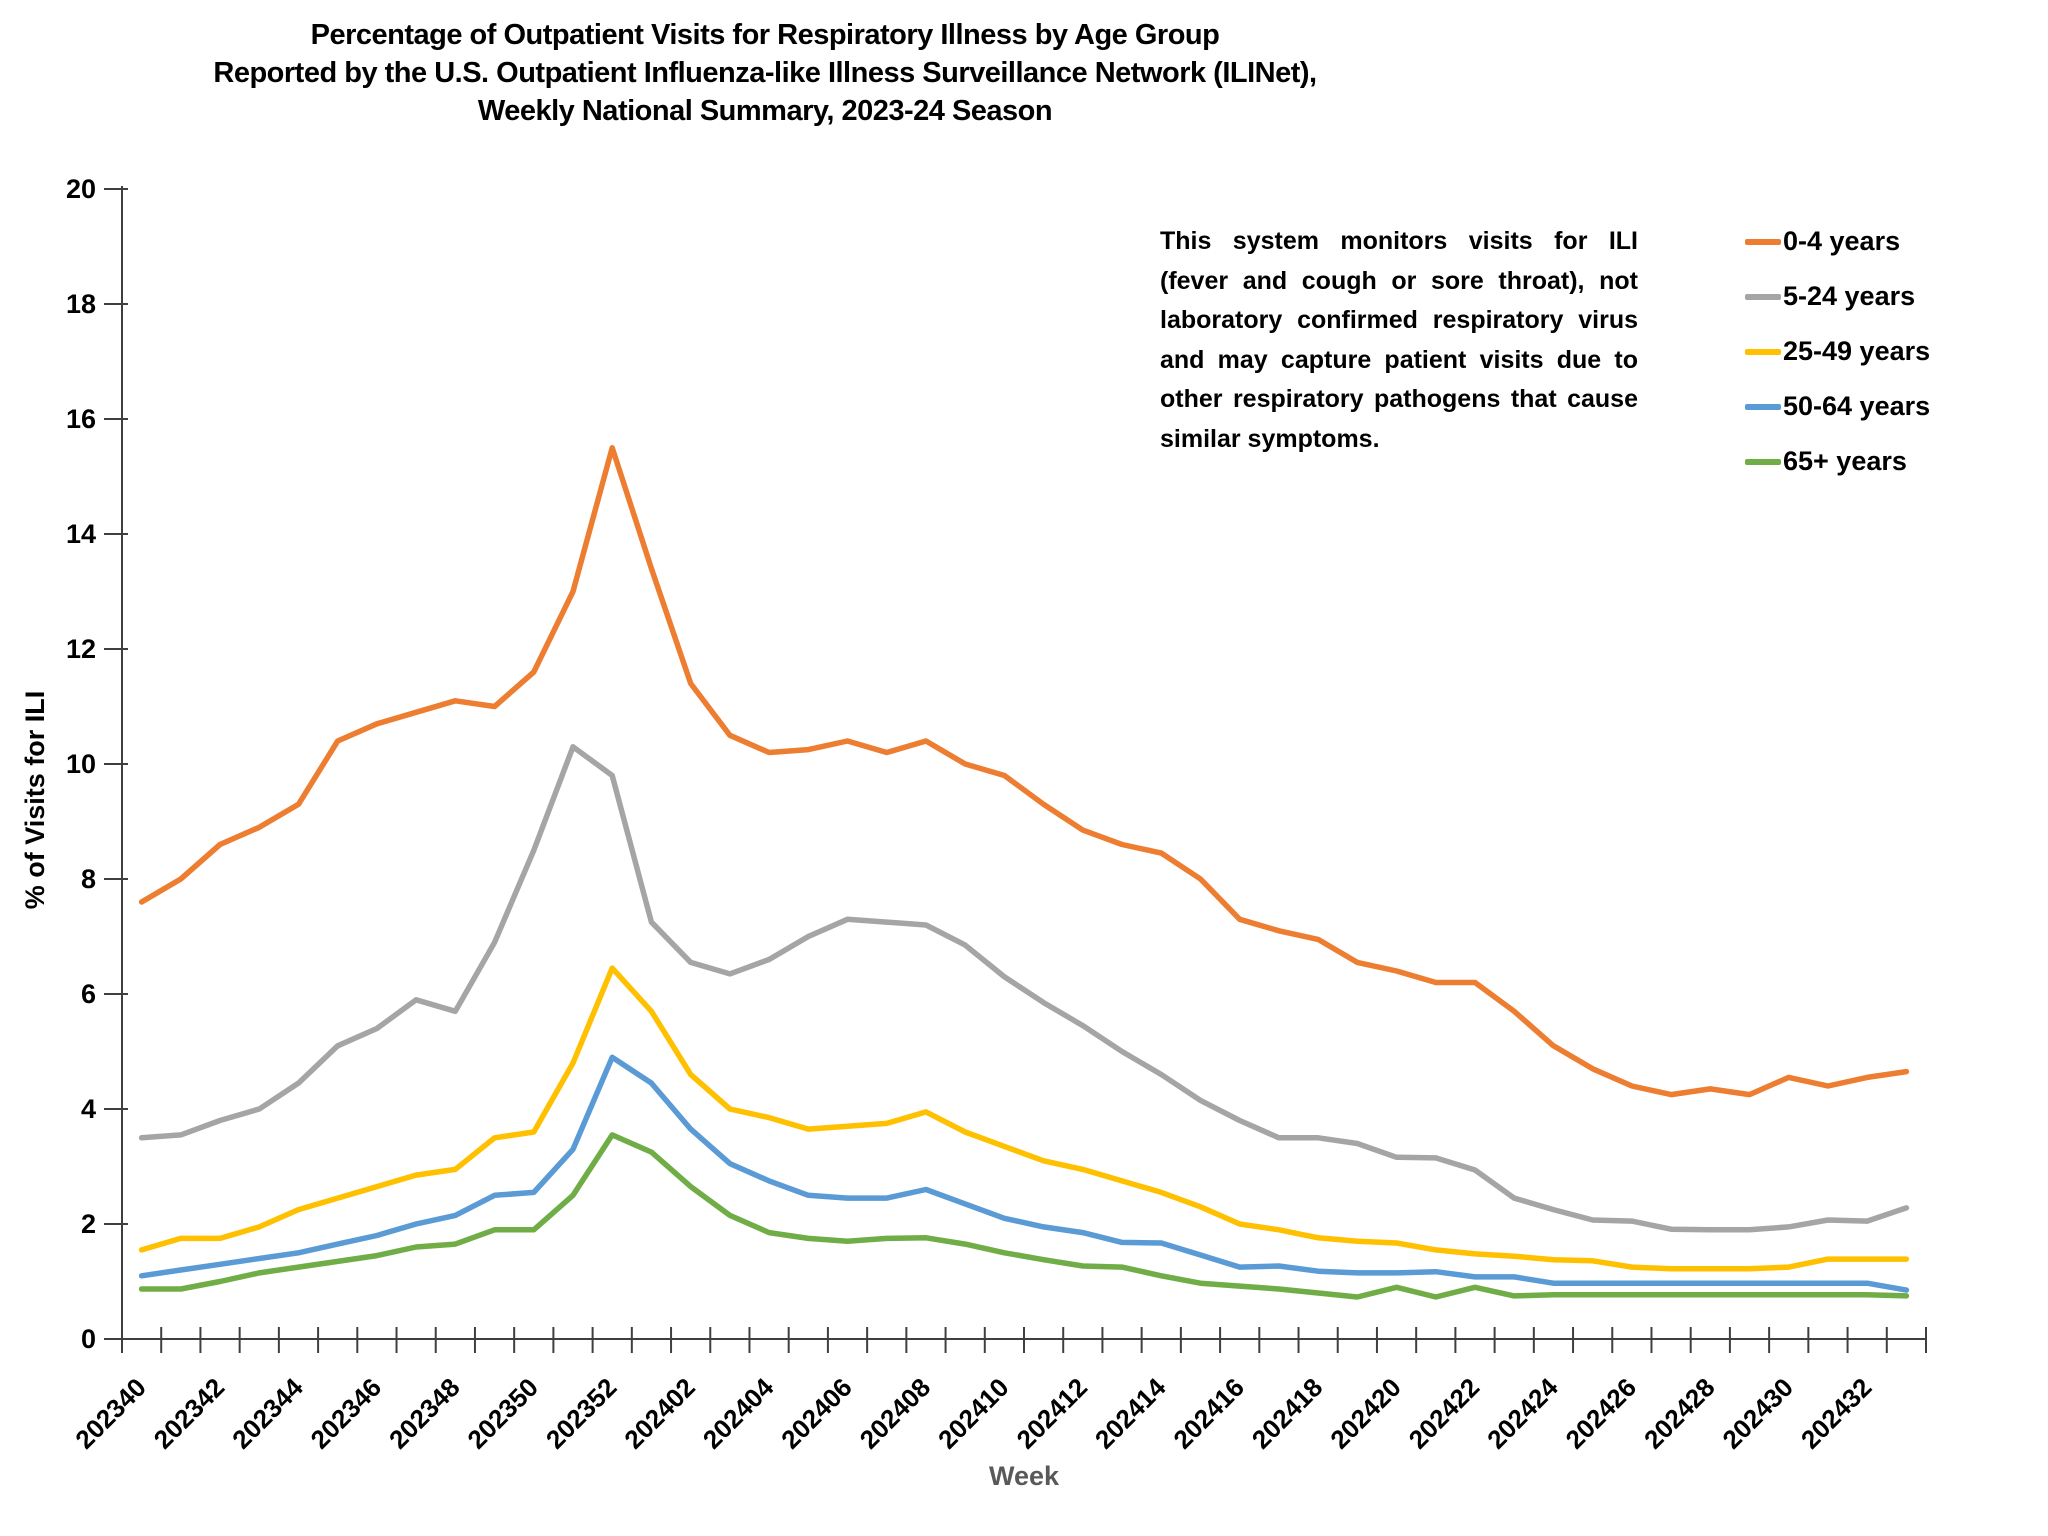 Image resolution: width=2048 pixels, height=1536 pixels. I want to click on chart-title-line3: Weekly National Summary, 2023-24 Season, so click(765, 111).